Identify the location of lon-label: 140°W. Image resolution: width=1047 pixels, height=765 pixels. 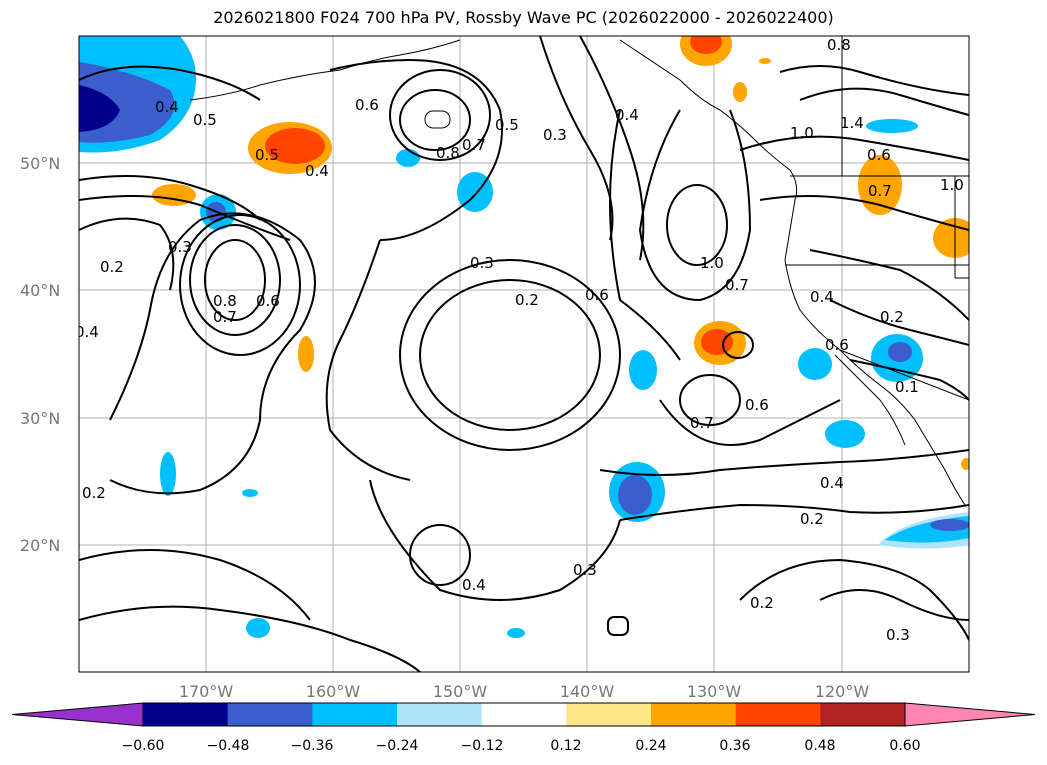
(587, 691).